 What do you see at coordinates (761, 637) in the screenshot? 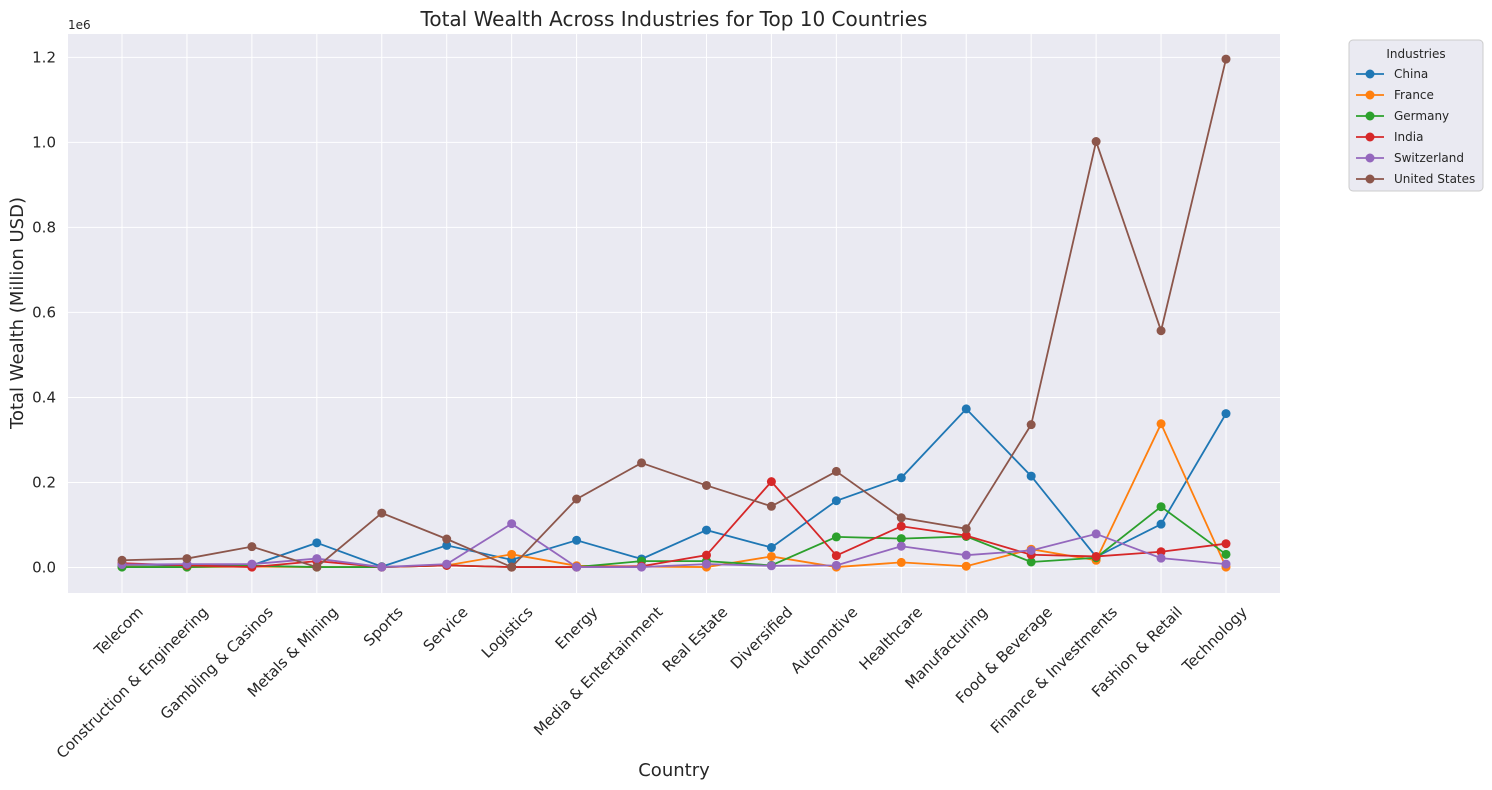
I see `x-tick-label: Diversified` at bounding box center [761, 637].